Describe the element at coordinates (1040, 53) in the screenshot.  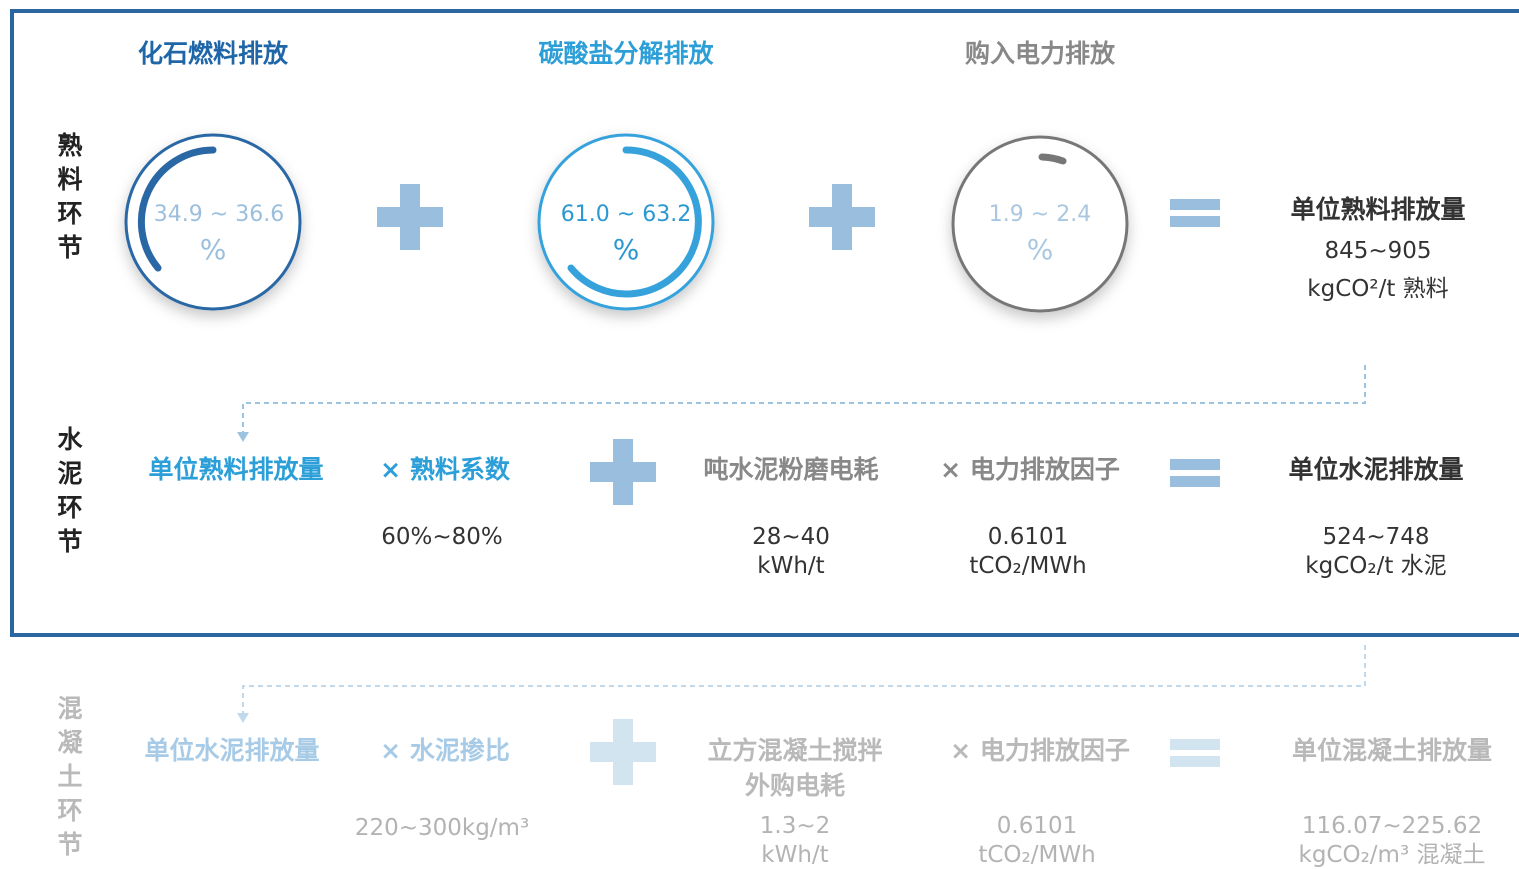
I see `title: 购入电力排放` at that location.